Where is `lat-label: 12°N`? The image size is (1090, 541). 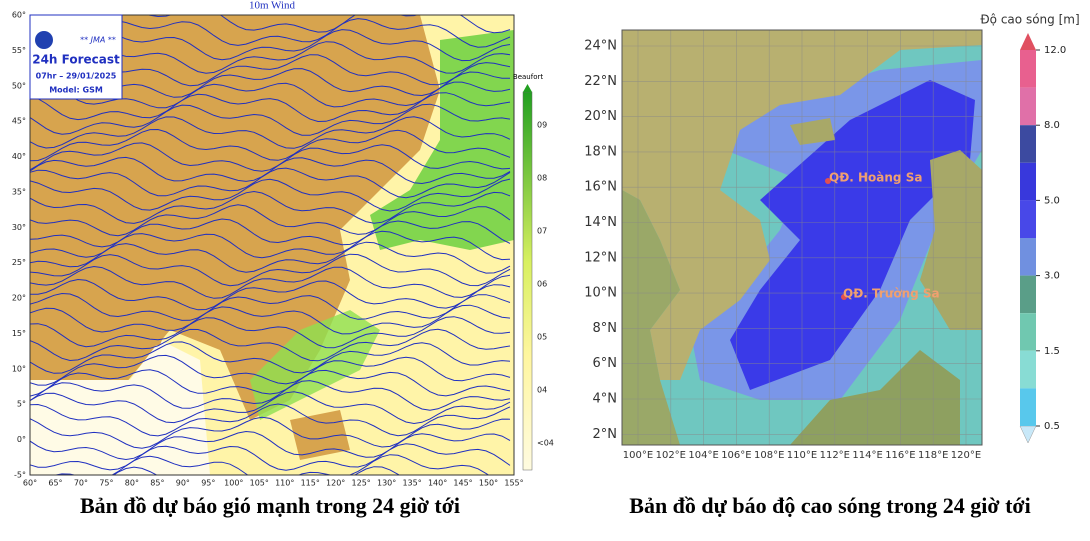 lat-label: 12°N is located at coordinates (600, 257).